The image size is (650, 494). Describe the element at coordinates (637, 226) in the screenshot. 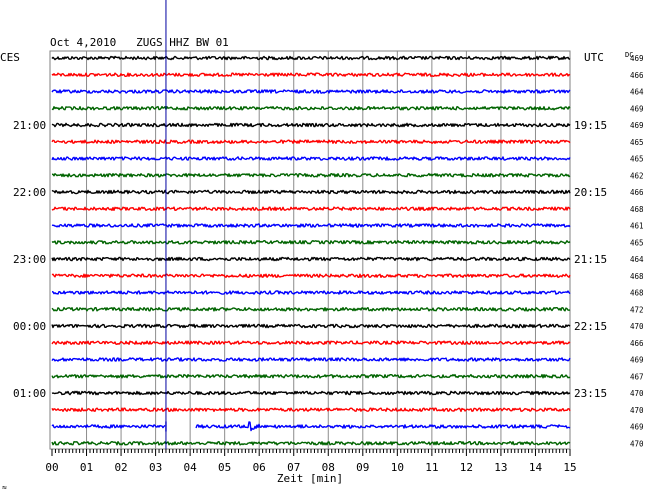

I see `dc-offset-label: 461` at that location.